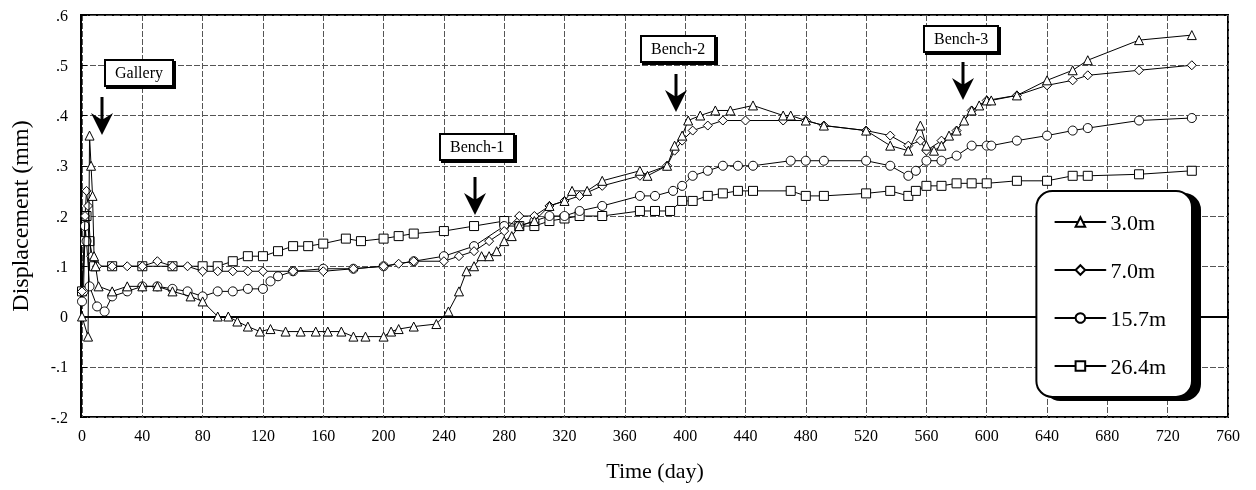  Describe the element at coordinates (866, 435) in the screenshot. I see `x-tick-label: 520` at that location.